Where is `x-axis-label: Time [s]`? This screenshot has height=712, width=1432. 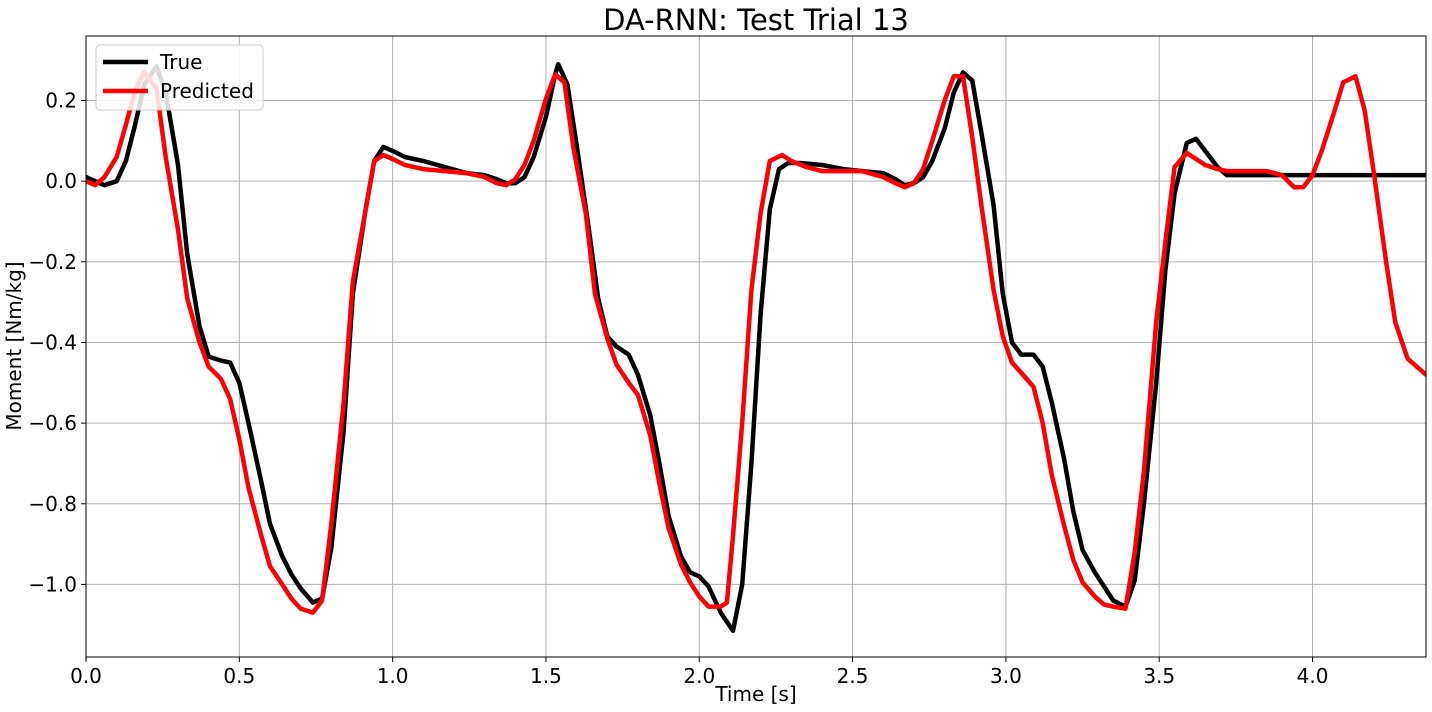
x-axis-label: Time [s] is located at coordinates (755, 694).